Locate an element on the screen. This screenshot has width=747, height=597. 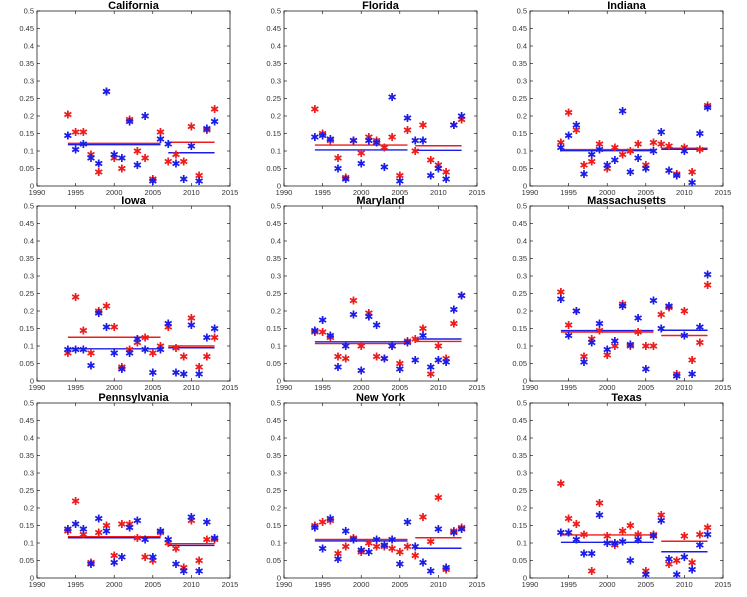
panel-title: Florida is located at coordinates (381, 6).